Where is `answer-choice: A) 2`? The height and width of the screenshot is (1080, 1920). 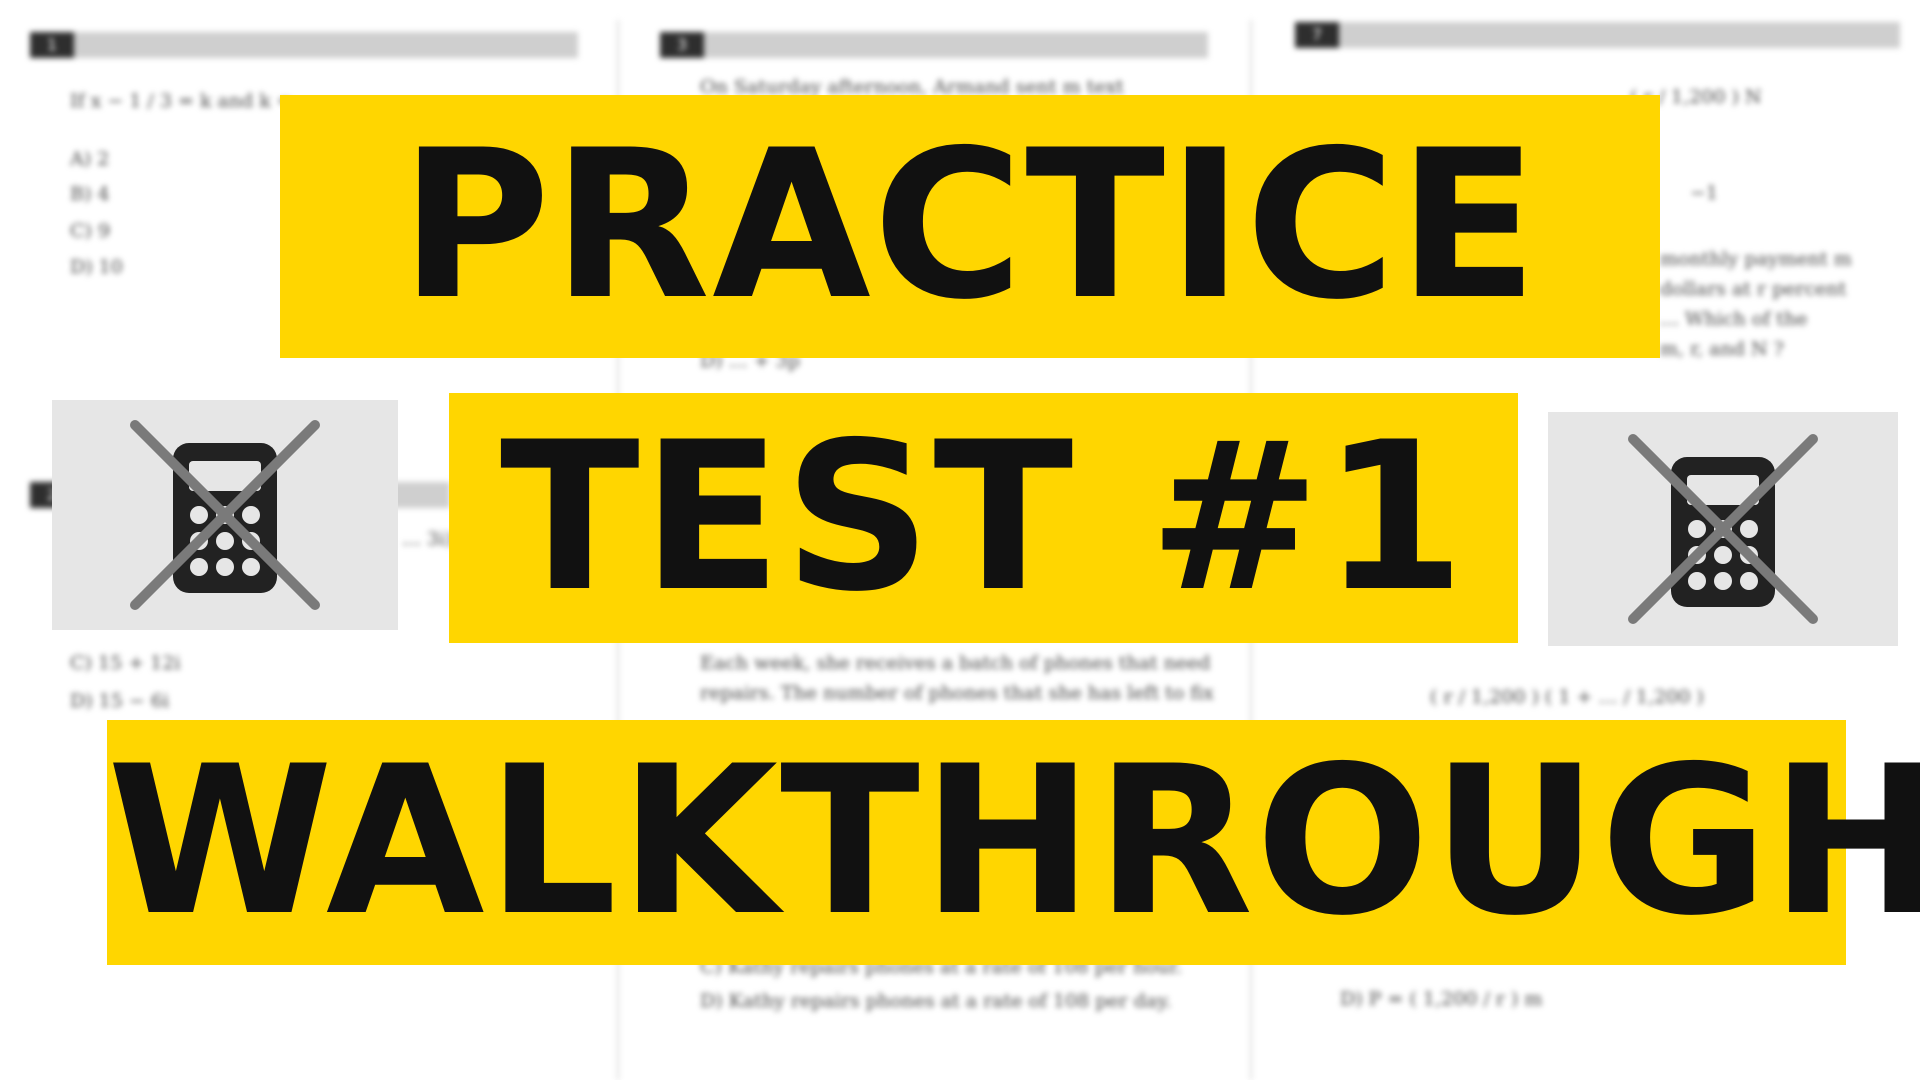 answer-choice: A) 2 is located at coordinates (90, 159).